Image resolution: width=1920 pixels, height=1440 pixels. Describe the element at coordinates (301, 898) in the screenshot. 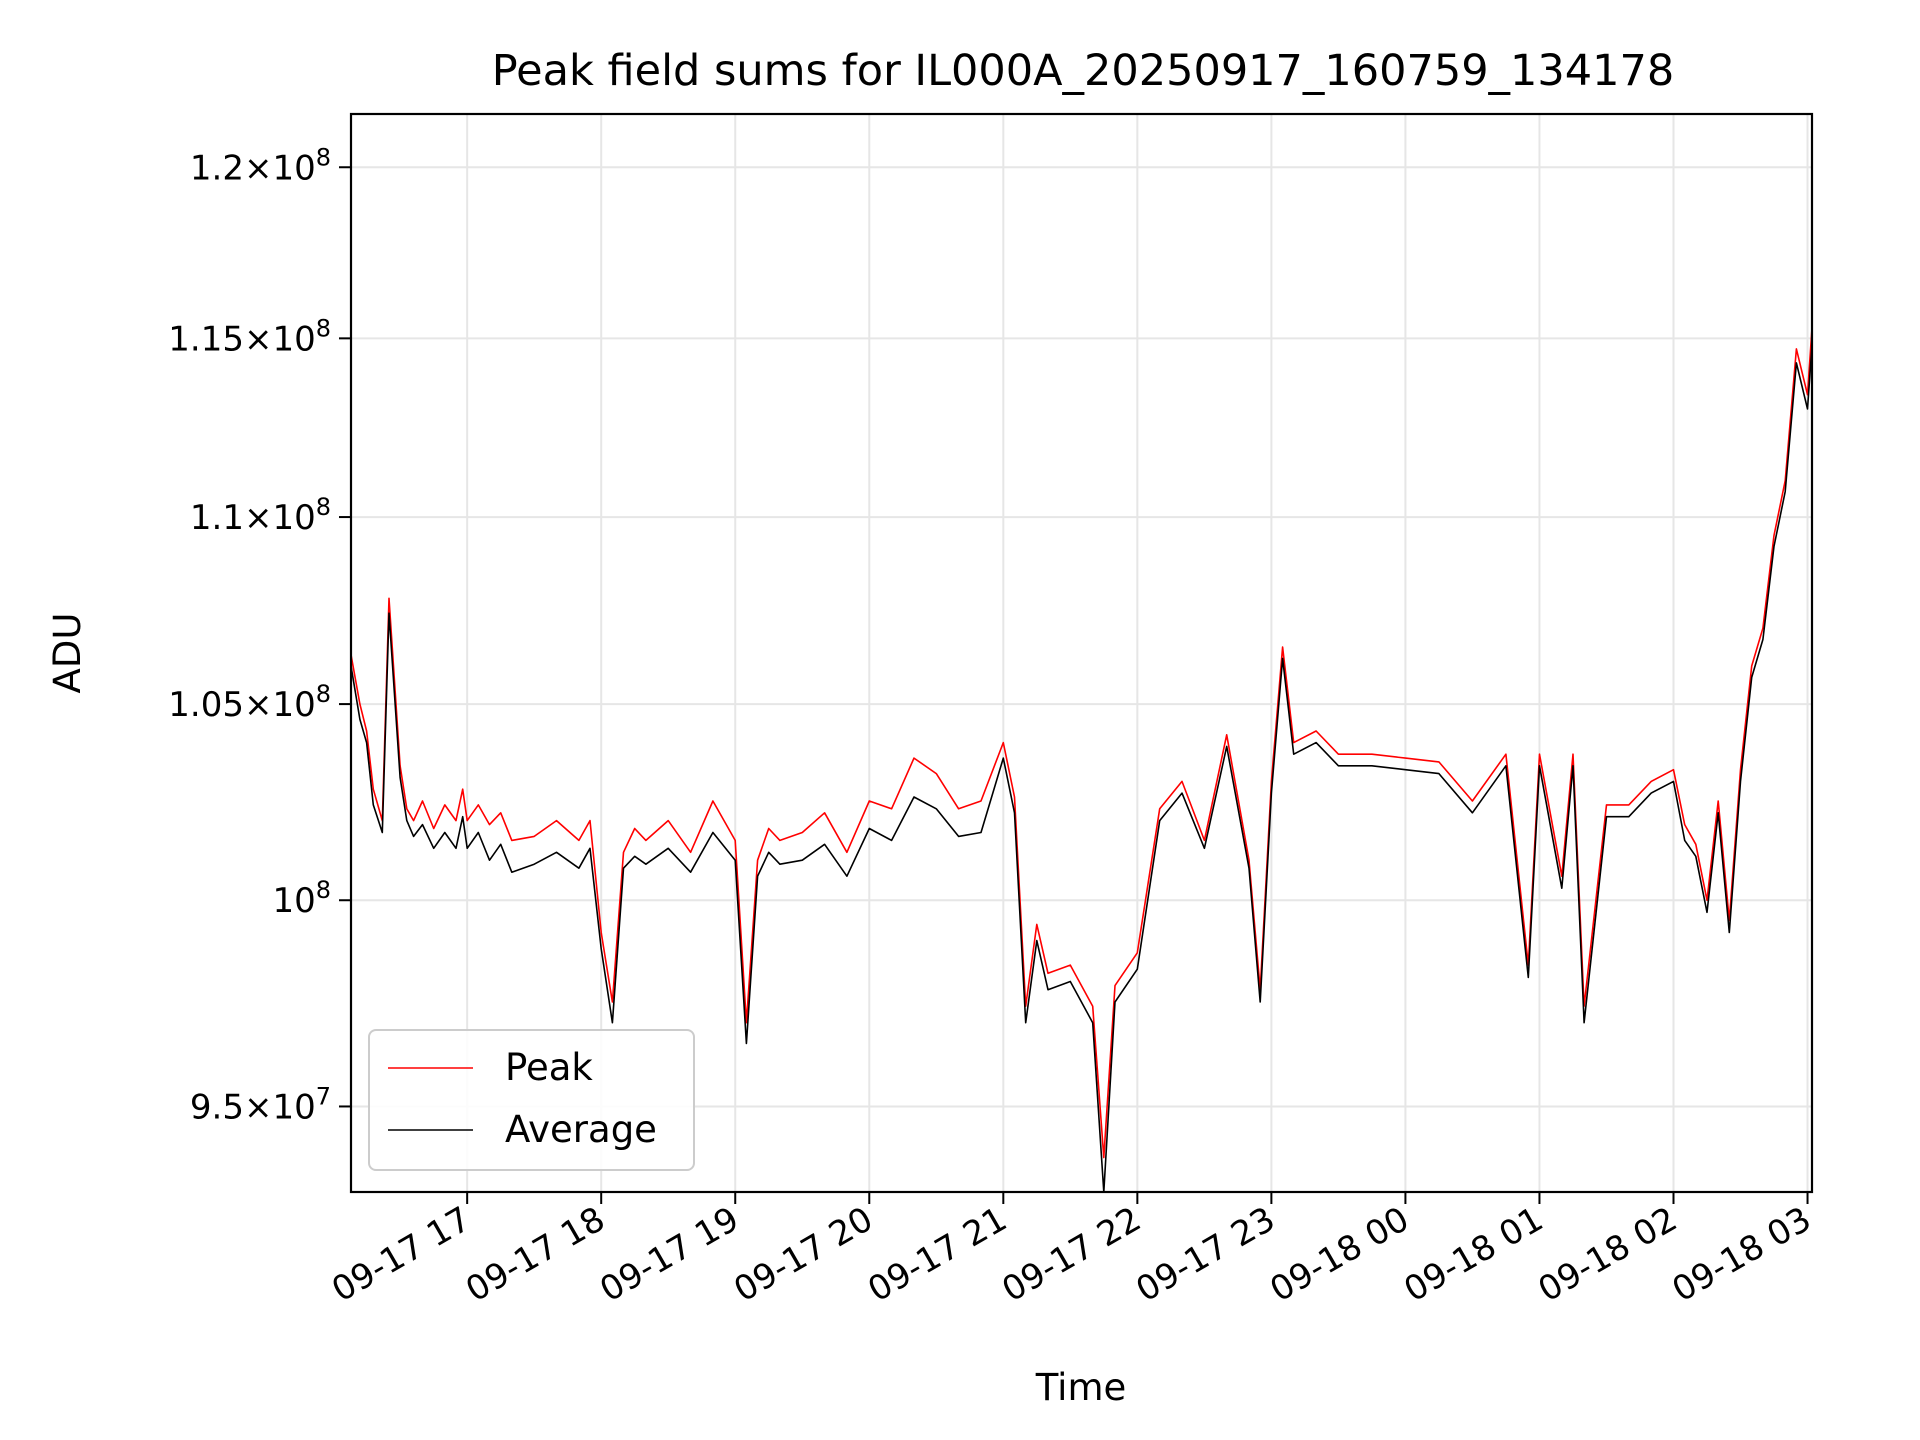

I see `y-tick-label: 108` at that location.